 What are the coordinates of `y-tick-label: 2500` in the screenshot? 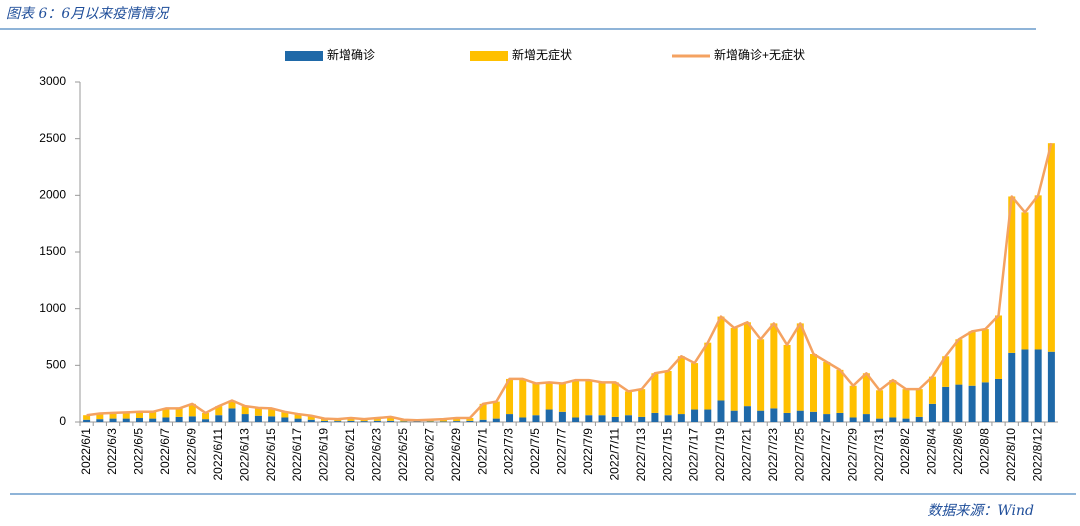 It's located at (52, 138).